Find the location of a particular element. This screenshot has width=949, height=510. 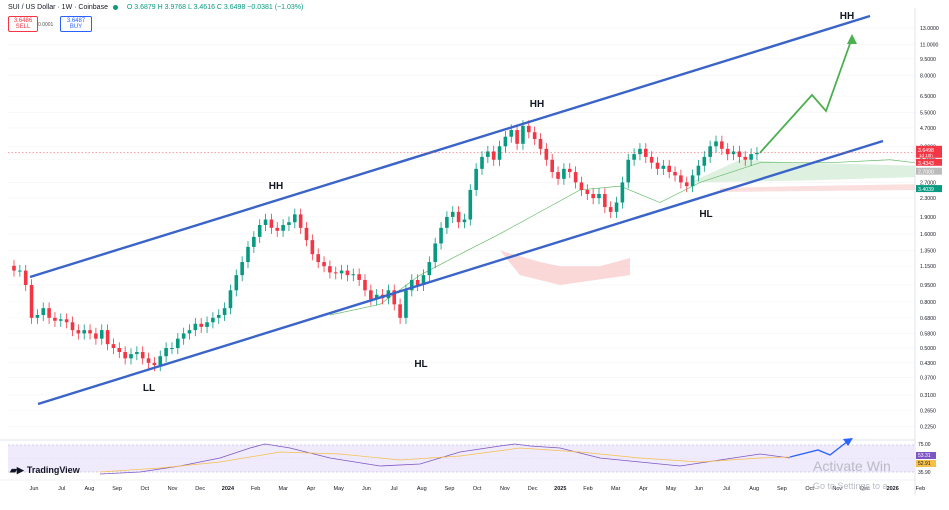

tradingview-logo: ▰▶ TradingView is located at coordinates (45, 470).